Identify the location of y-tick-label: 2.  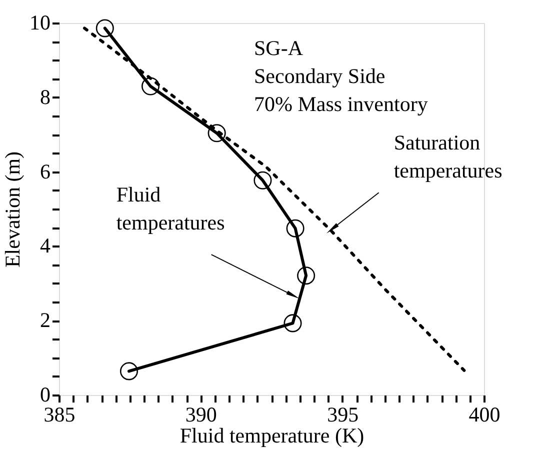
(45, 320).